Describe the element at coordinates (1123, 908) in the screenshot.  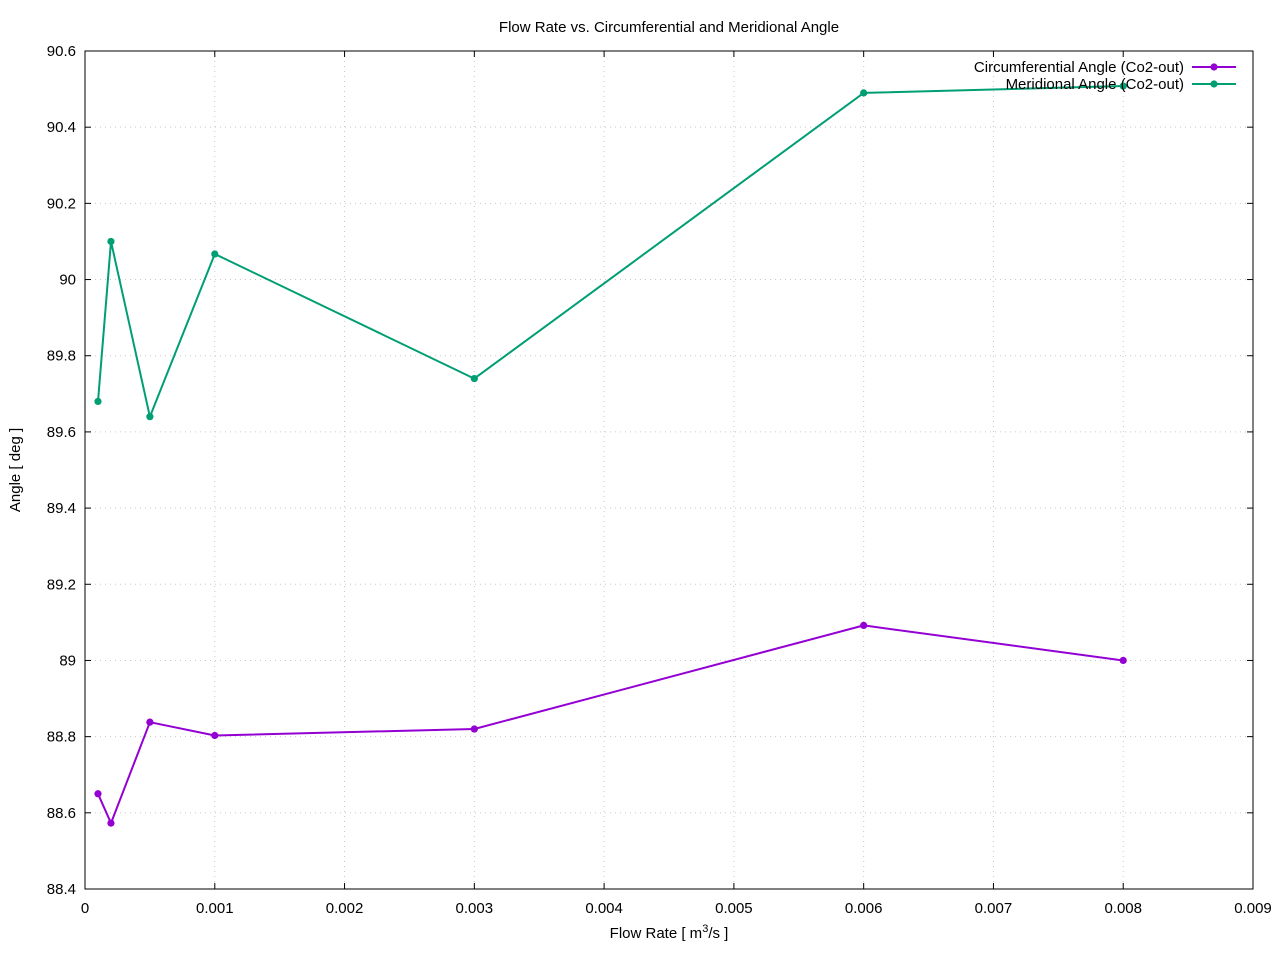
I see `x-tick-label: 0.008` at that location.